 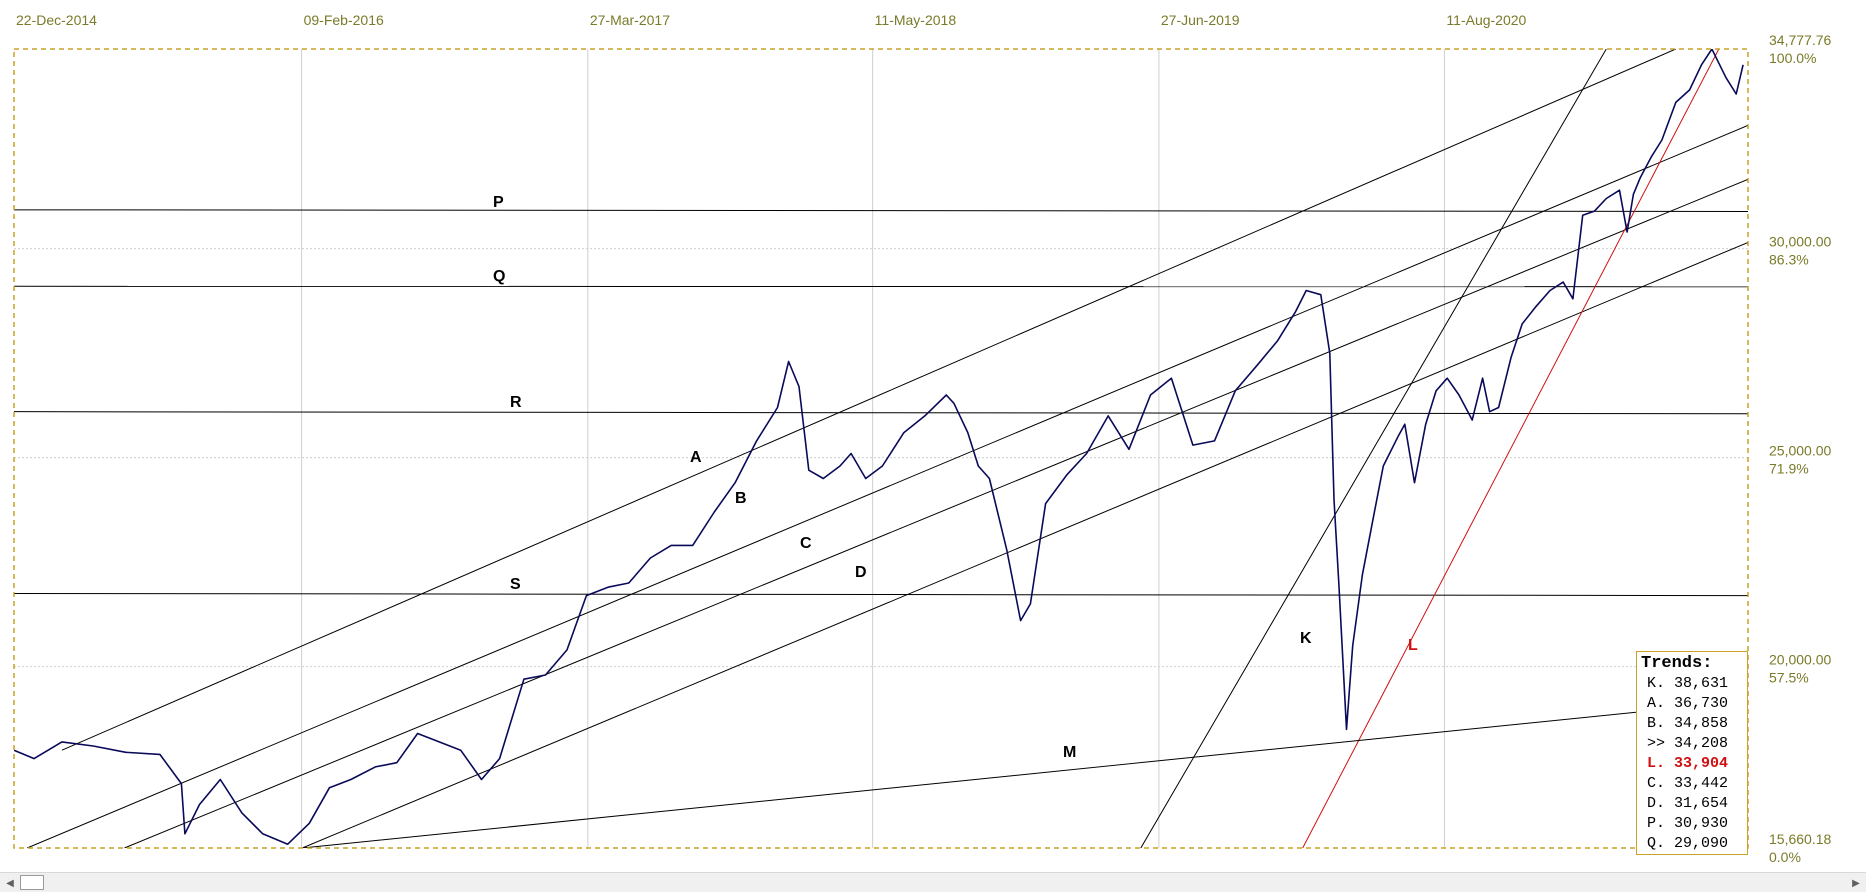 What do you see at coordinates (1800, 839) in the screenshot?
I see `y-tick-value: 15,660.18` at bounding box center [1800, 839].